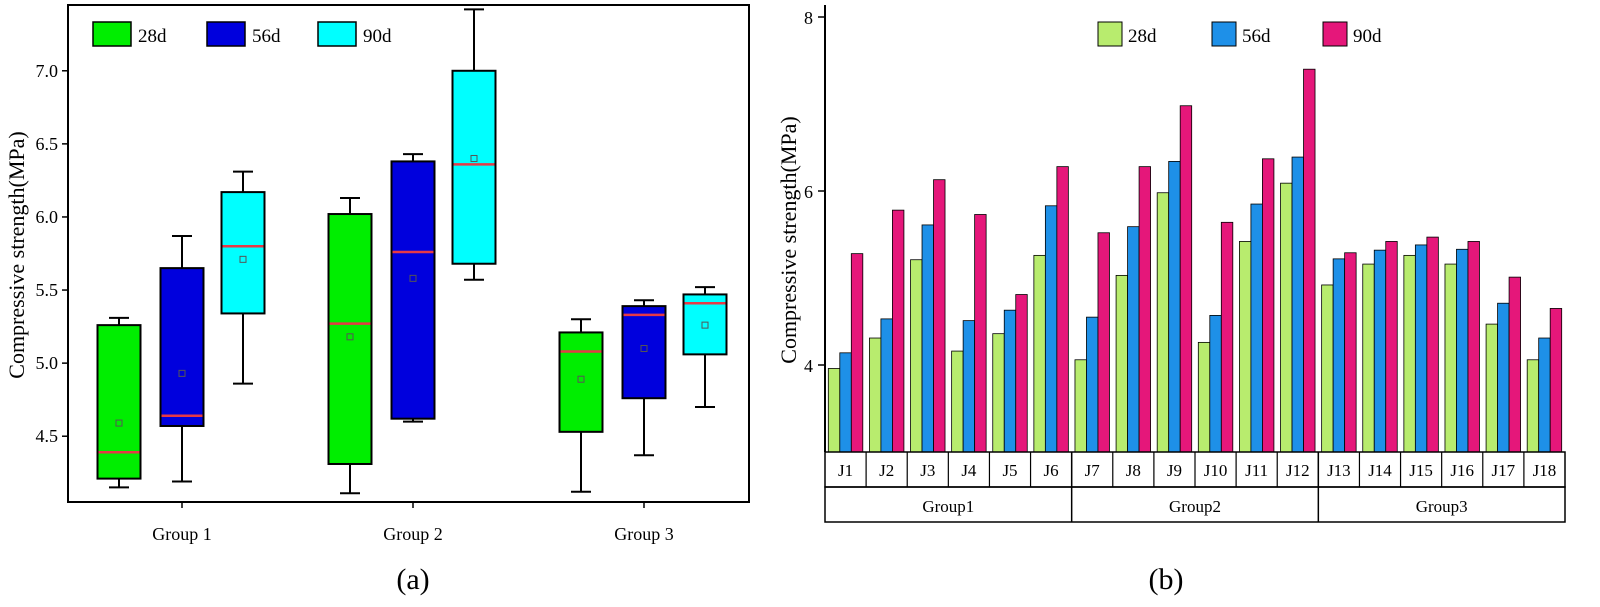  I want to click on y-tick-label: 4, so click(808, 366).